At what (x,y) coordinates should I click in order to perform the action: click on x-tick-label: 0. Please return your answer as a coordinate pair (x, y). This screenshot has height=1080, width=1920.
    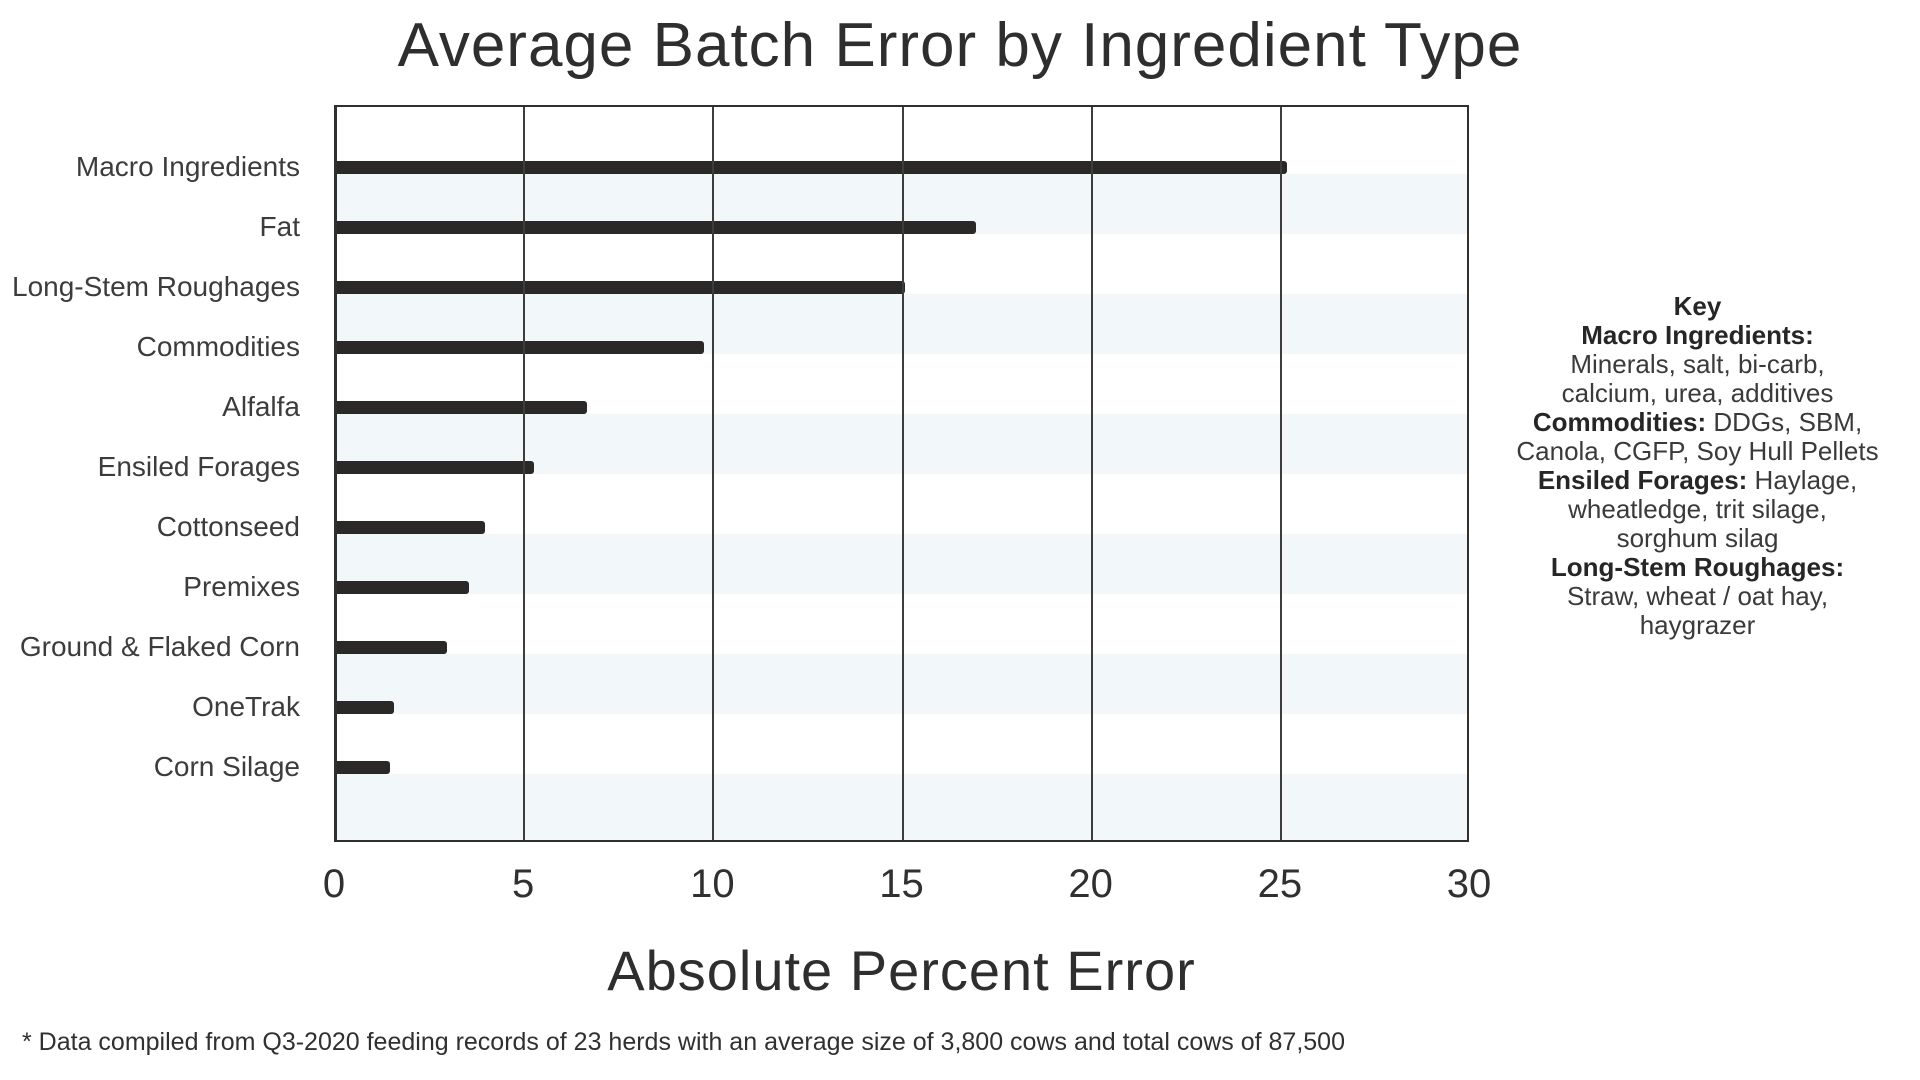
    Looking at the image, I should click on (334, 884).